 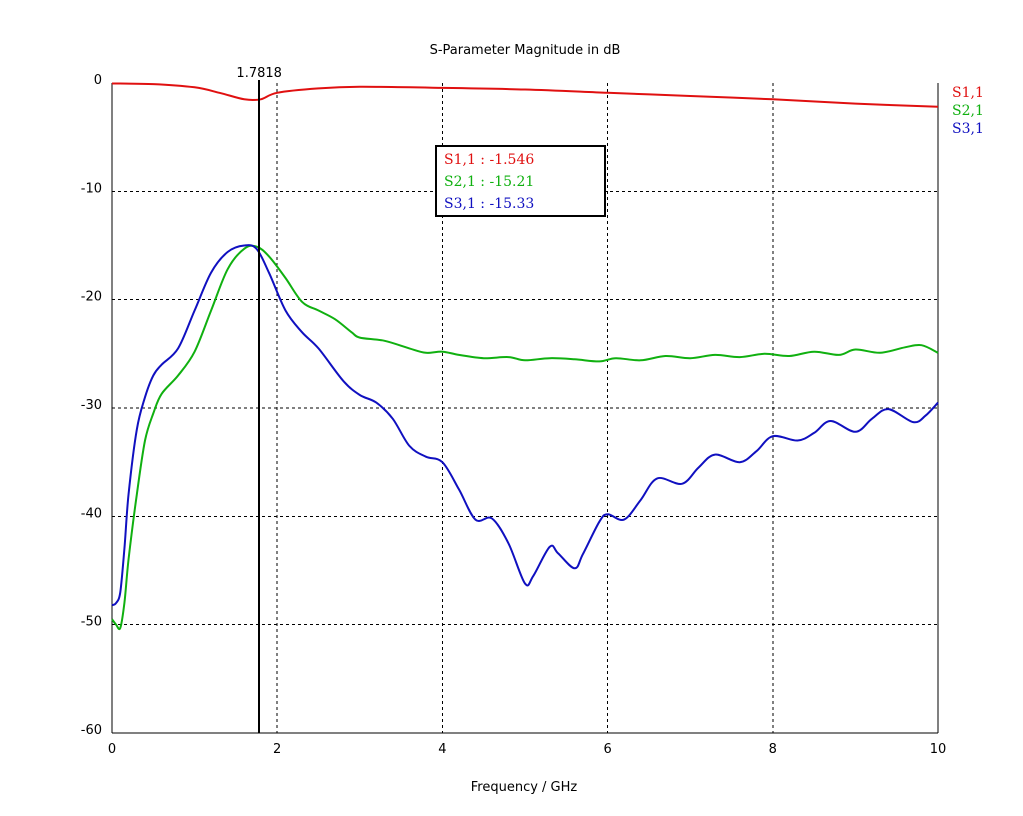 I want to click on readout-value: S1,1 : -1.546, so click(x=489, y=160).